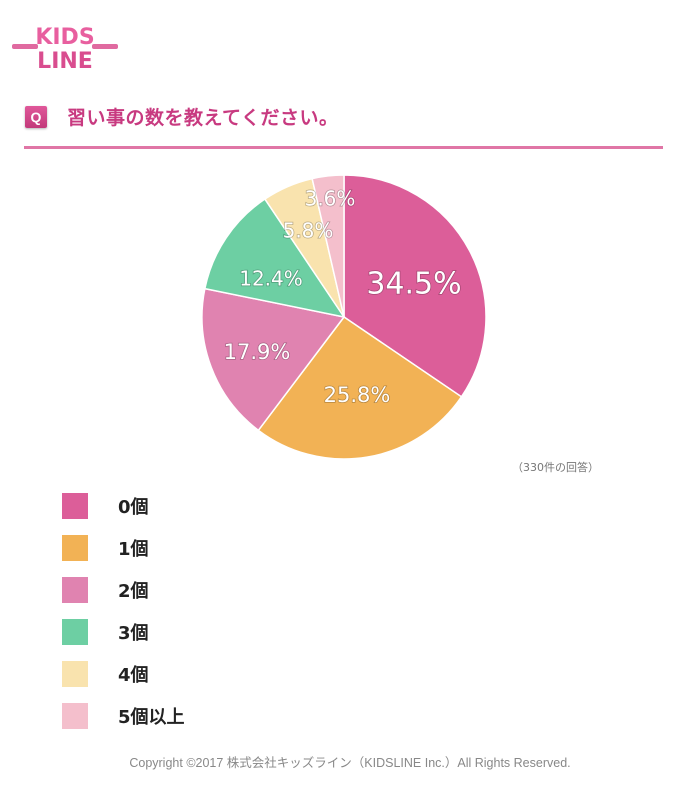 The height and width of the screenshot is (800, 700). What do you see at coordinates (64, 37) in the screenshot?
I see `logo-kids: KIDS` at bounding box center [64, 37].